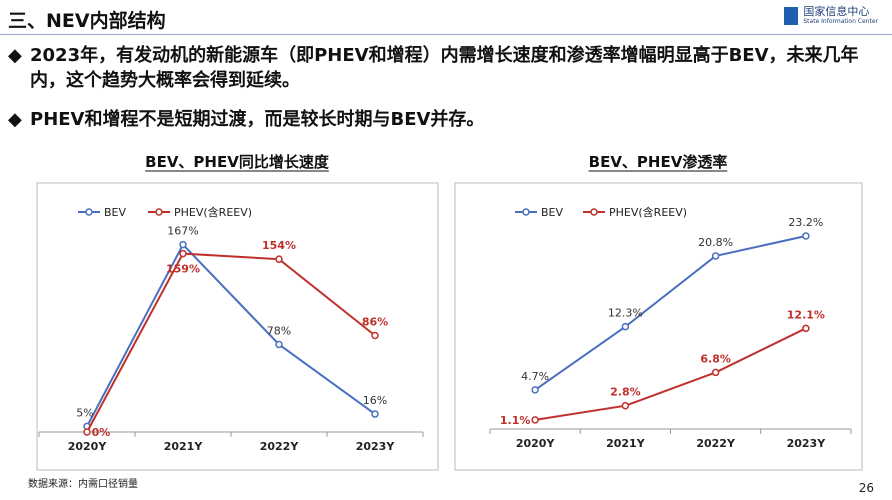 The image size is (892, 500). What do you see at coordinates (840, 21) in the screenshot?
I see `logo-en: State Information Center` at bounding box center [840, 21].